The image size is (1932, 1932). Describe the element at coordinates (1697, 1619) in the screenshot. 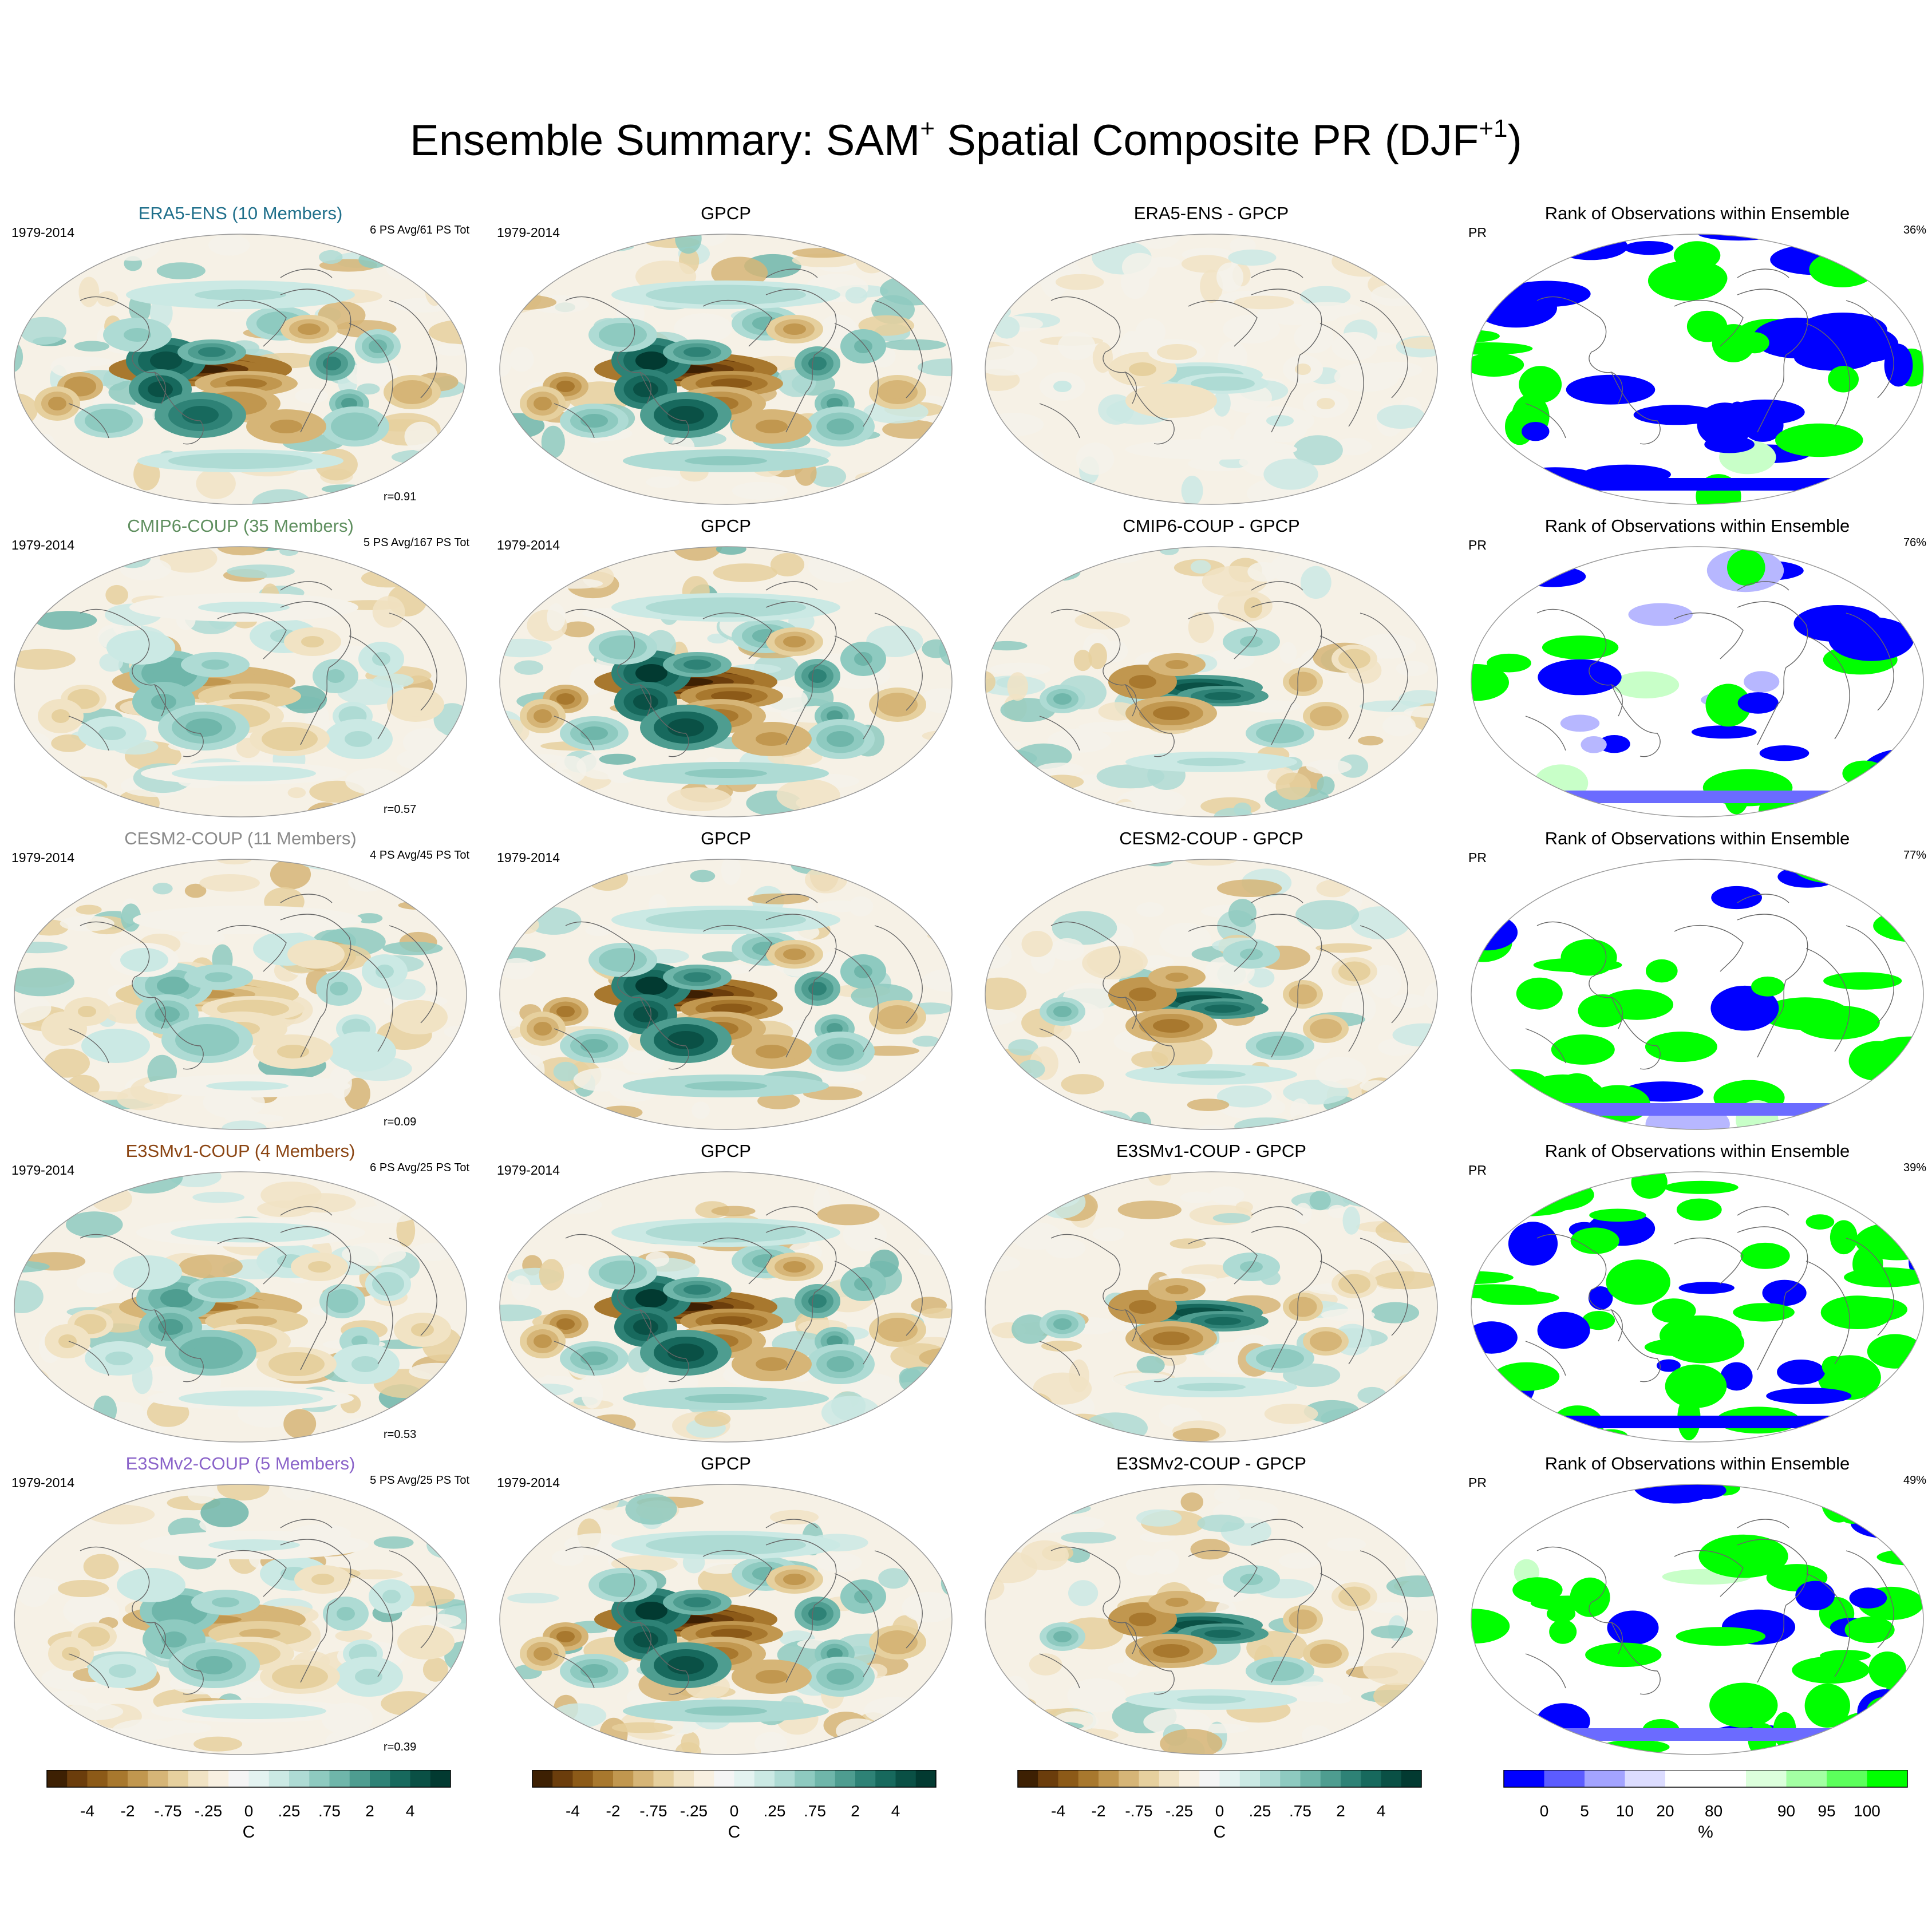

I see `rank-map` at that location.